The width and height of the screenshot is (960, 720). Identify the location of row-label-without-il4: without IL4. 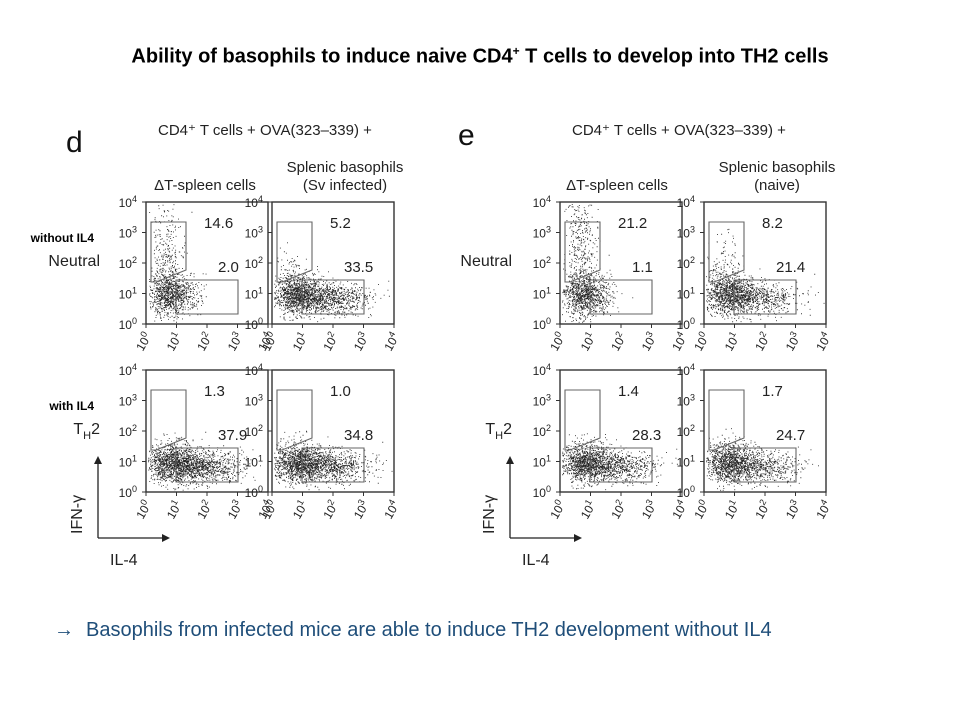
(62, 238).